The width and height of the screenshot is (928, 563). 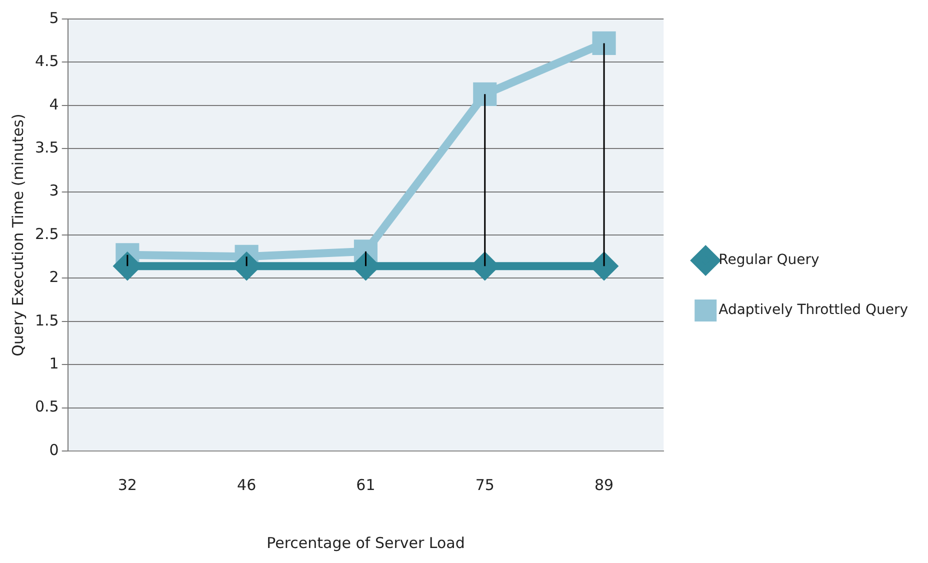 I want to click on y-tick-label: 4, so click(x=54, y=104).